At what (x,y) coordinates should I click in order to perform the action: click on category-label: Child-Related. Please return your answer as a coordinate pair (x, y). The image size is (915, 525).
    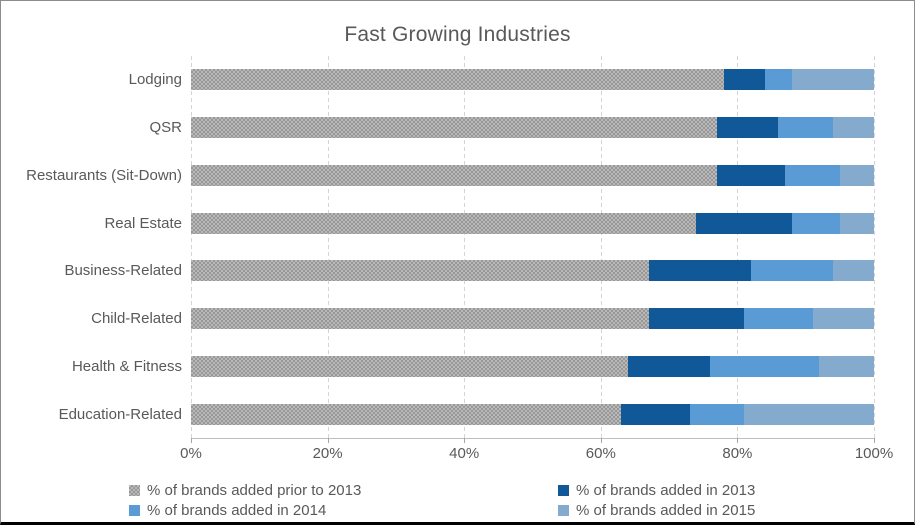
    Looking at the image, I should click on (136, 319).